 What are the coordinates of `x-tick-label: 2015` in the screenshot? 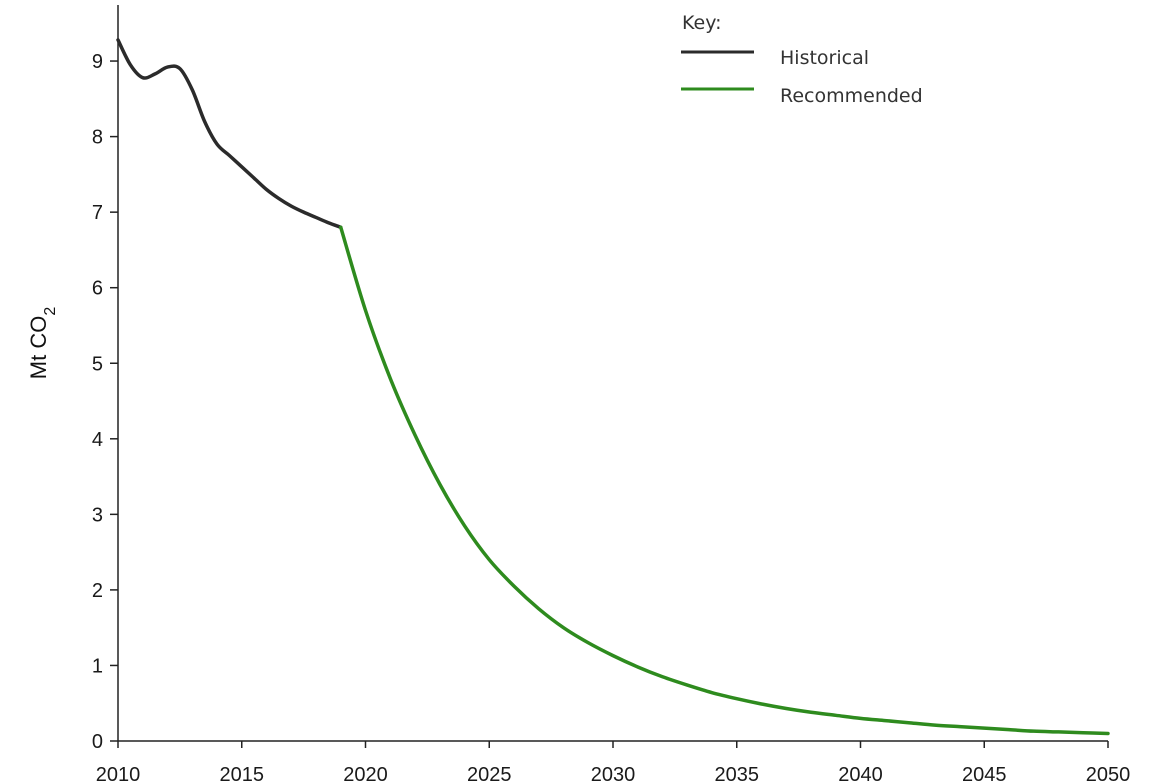 It's located at (242, 773).